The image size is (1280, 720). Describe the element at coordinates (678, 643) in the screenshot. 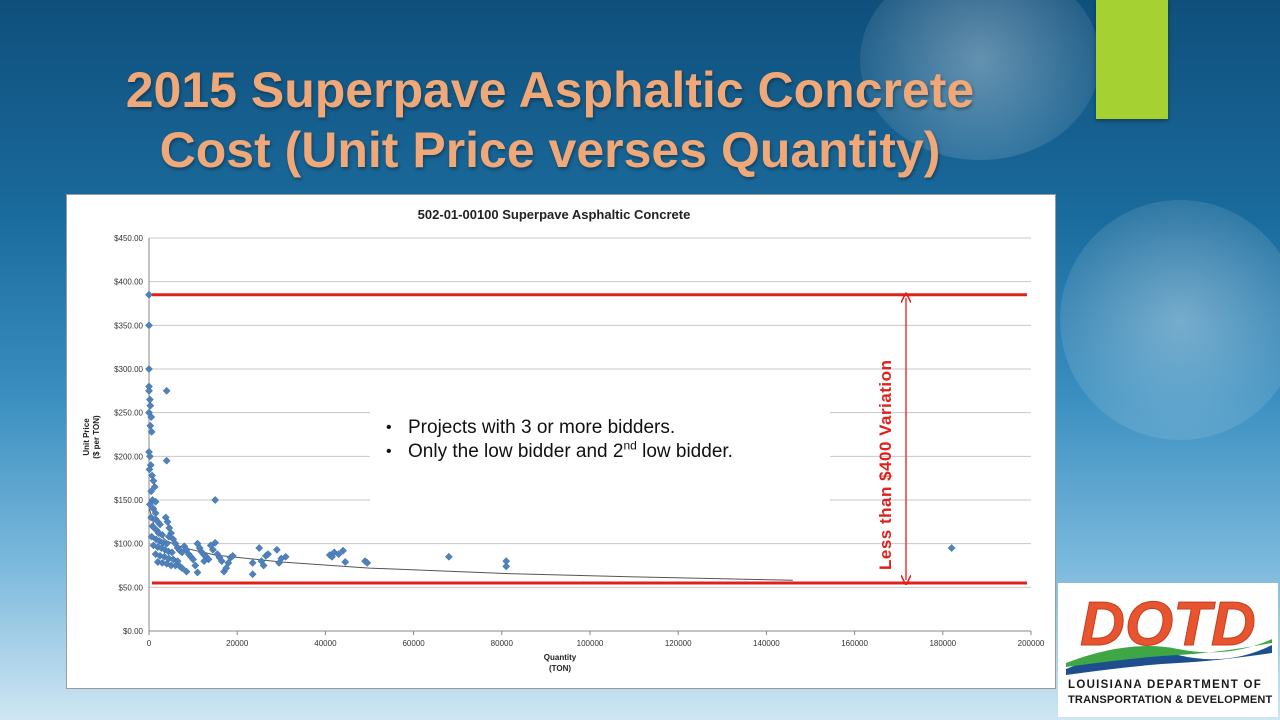

I see `x-tick-label: 120000` at that location.